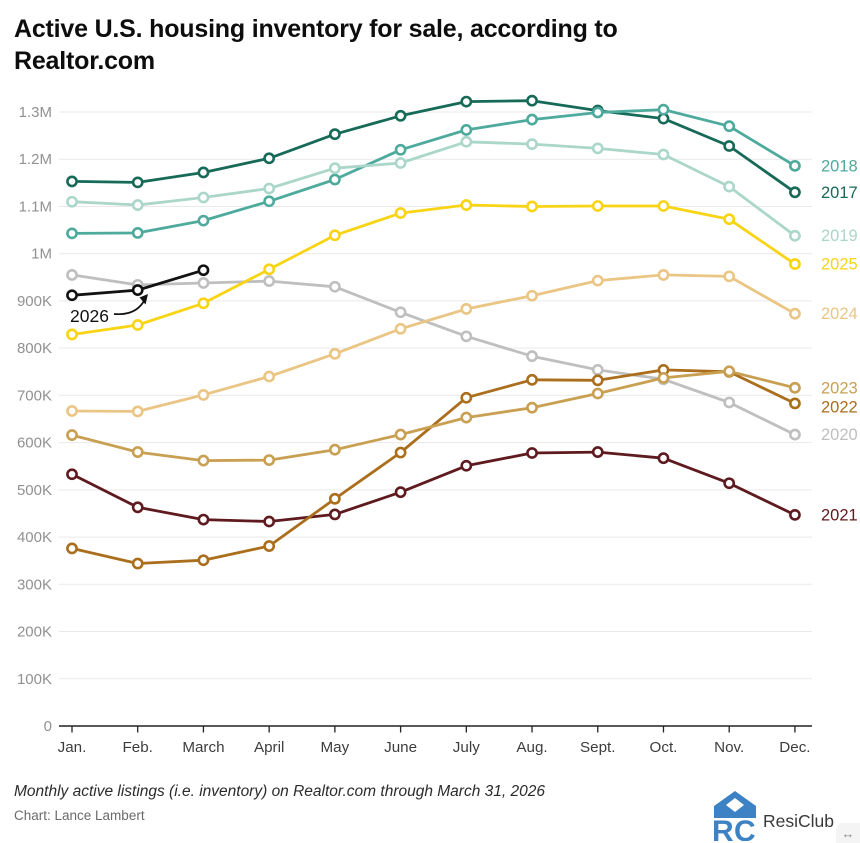 The height and width of the screenshot is (843, 860). Describe the element at coordinates (41, 254) in the screenshot. I see `y-axis-tick-label: 1M` at that location.